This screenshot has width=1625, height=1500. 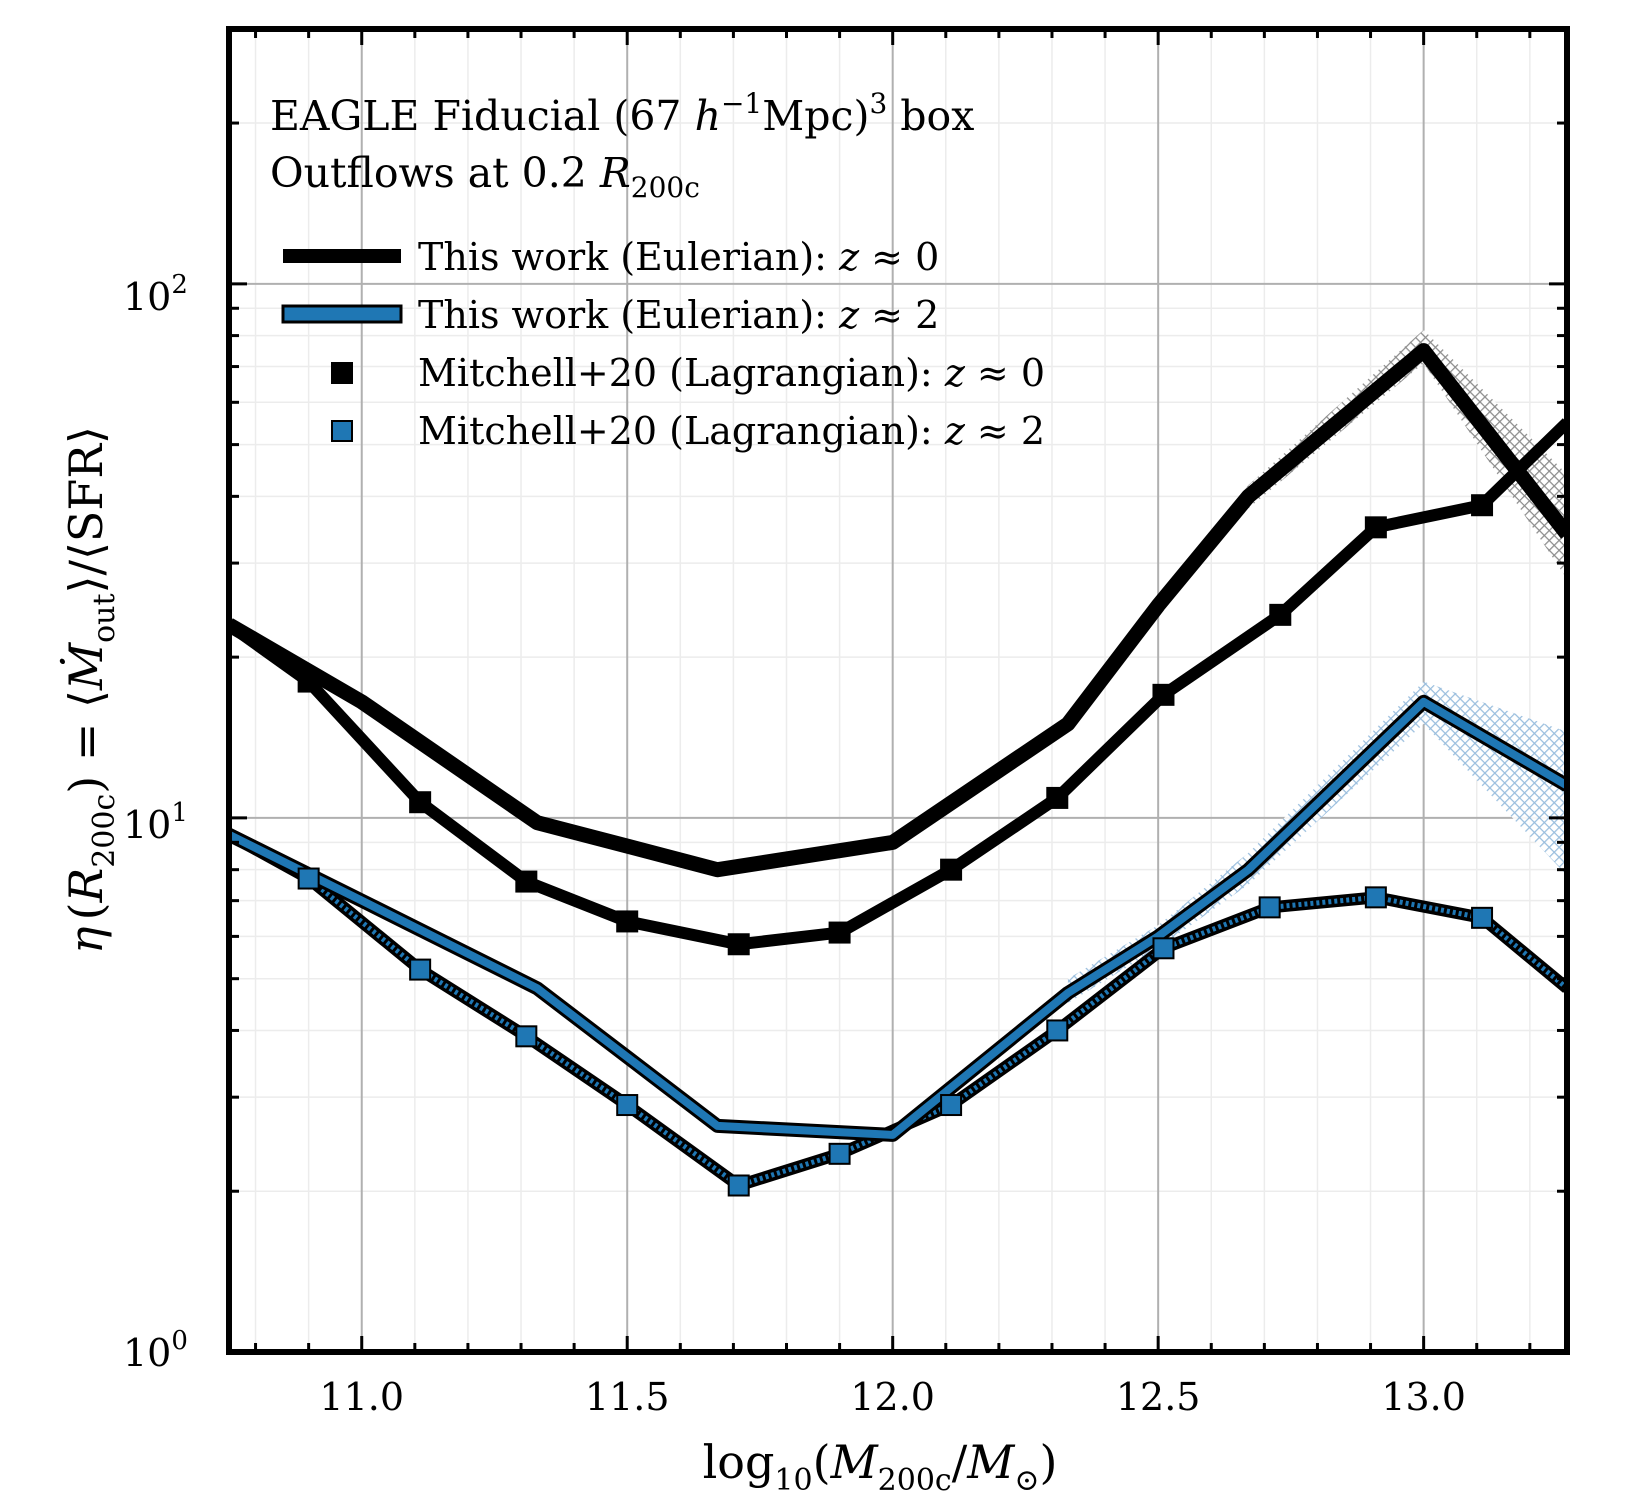 I want to click on annotation-line-2: Outflows at 0.2 R200c, so click(x=485, y=176).